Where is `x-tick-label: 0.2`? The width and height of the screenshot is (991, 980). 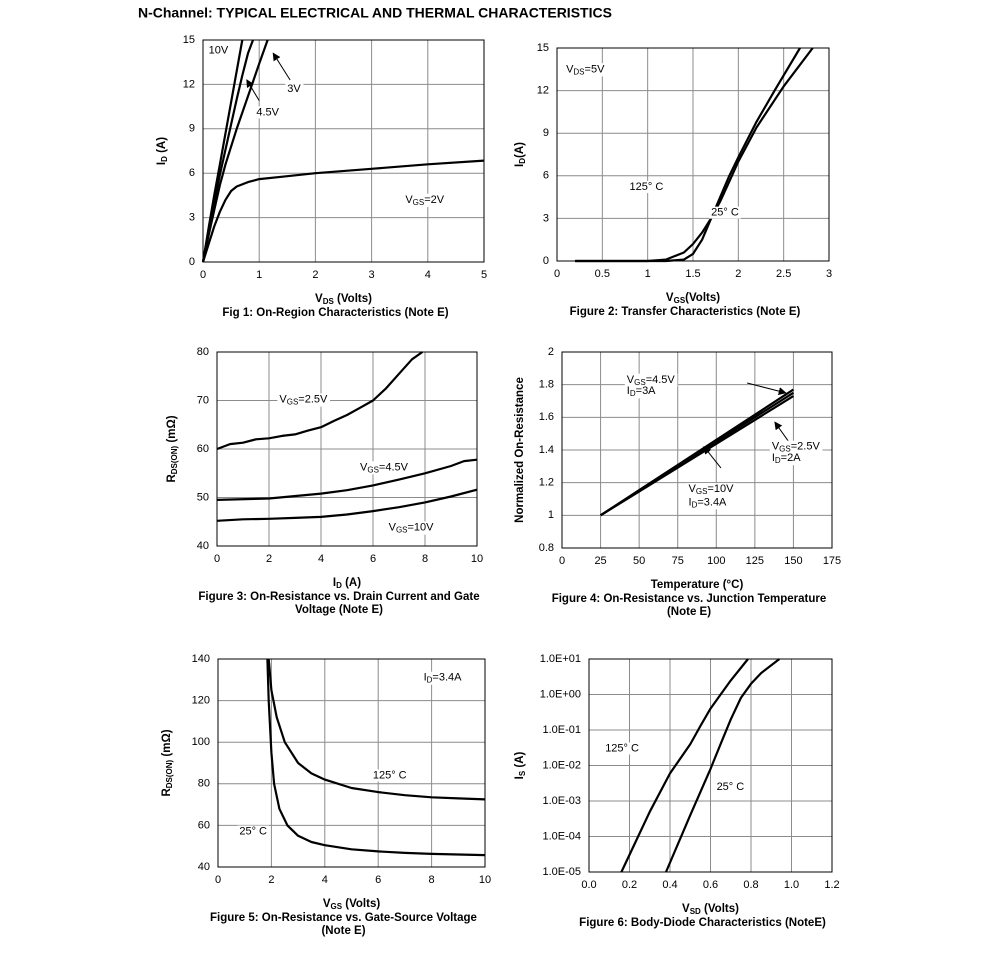
x-tick-label: 0.2 is located at coordinates (629, 885).